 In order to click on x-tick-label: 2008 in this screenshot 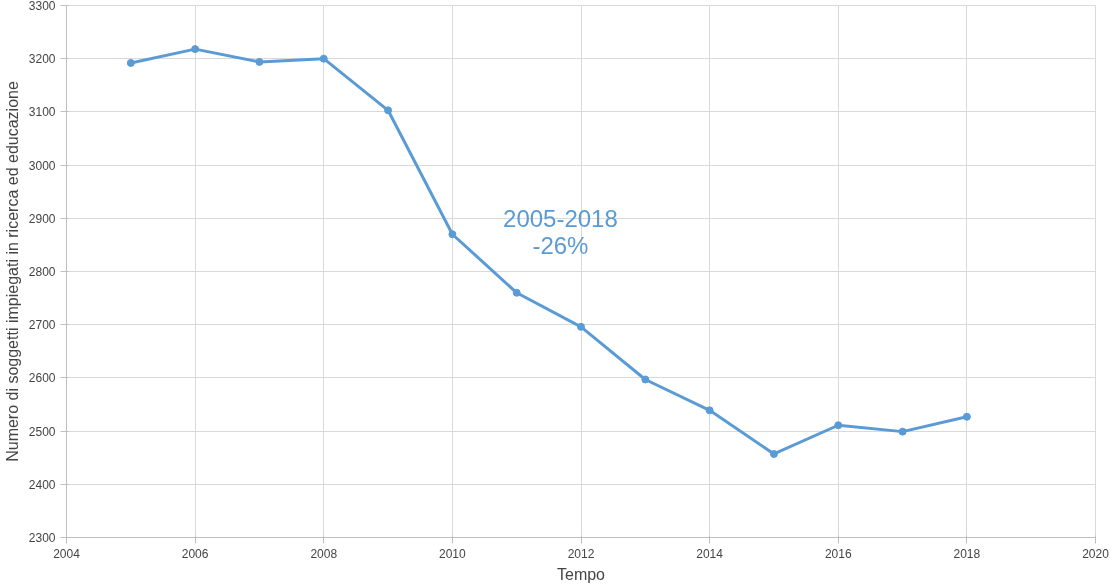, I will do `click(324, 553)`.